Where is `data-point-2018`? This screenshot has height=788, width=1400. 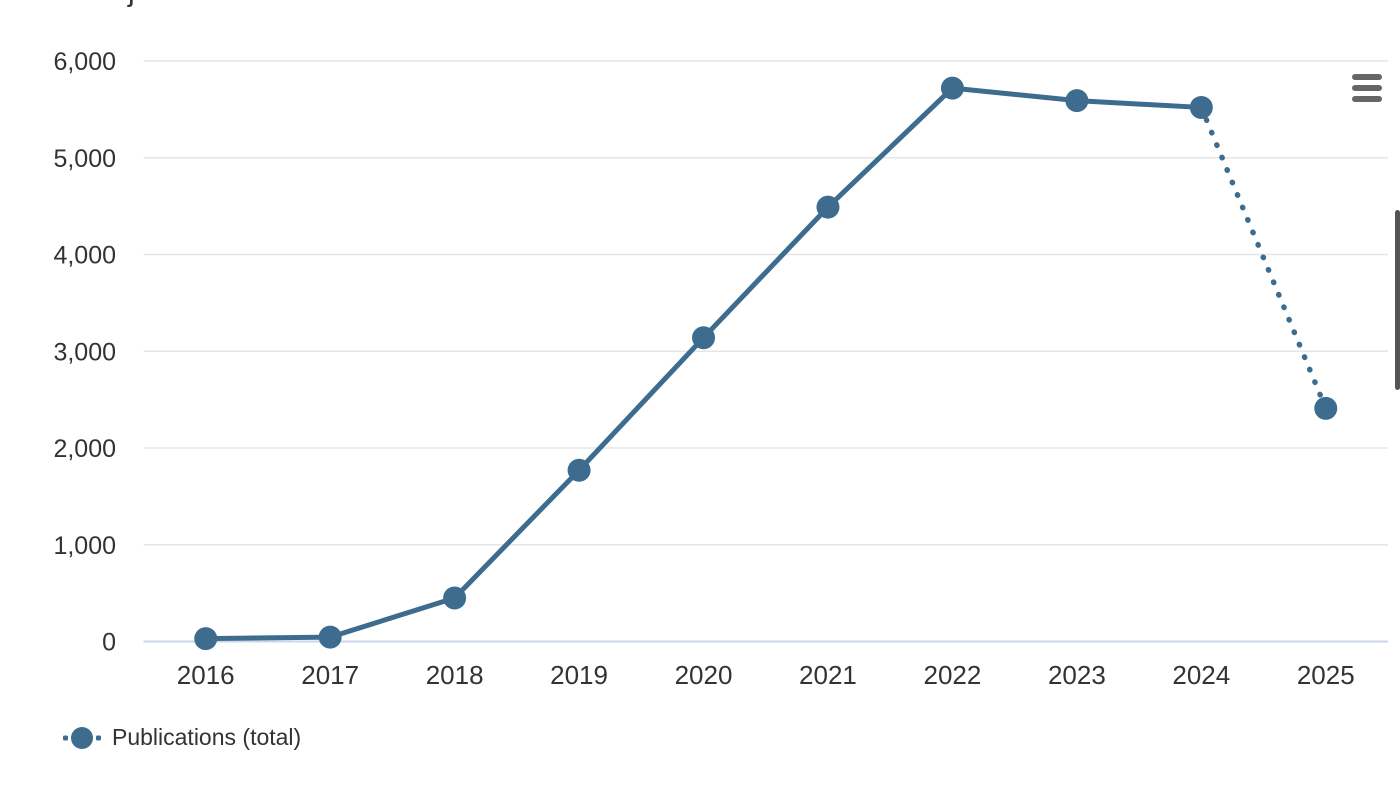 data-point-2018 is located at coordinates (455, 598).